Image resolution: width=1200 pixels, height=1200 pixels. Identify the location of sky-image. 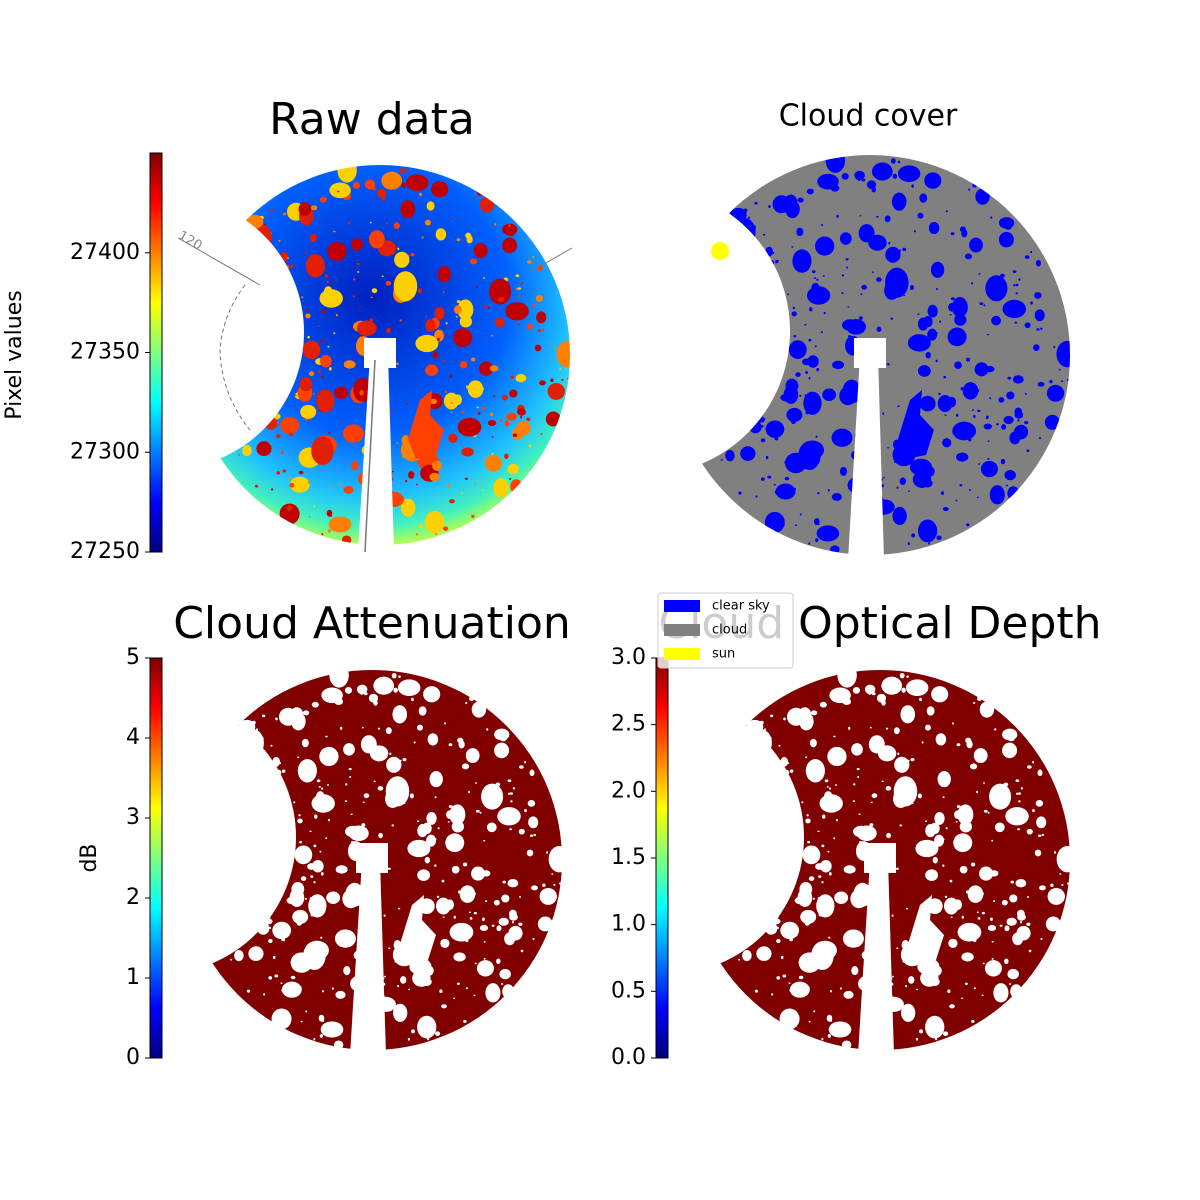
(381, 351).